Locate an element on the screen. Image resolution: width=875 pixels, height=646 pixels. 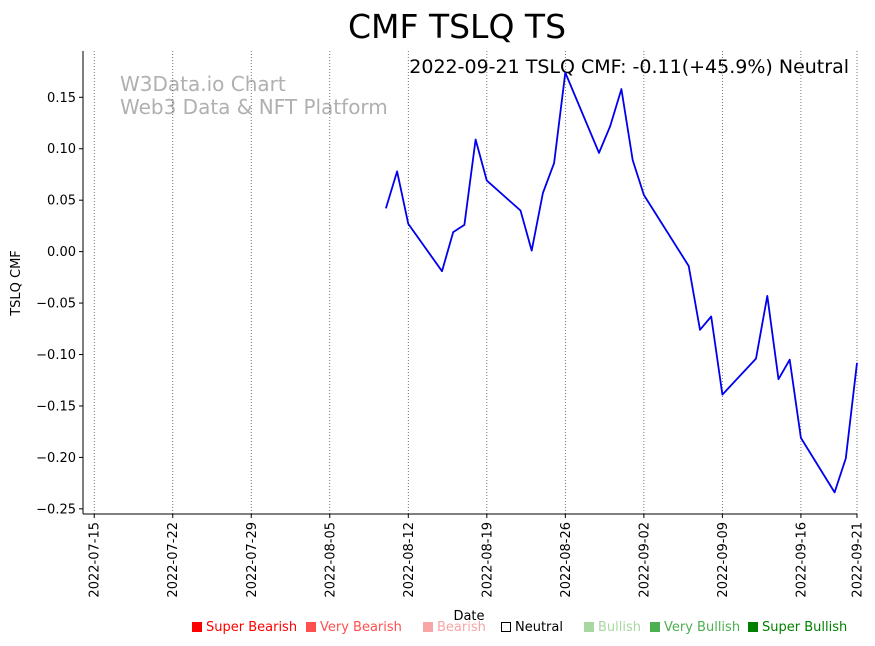
y-tick-label: 0.05 is located at coordinates (61, 201).